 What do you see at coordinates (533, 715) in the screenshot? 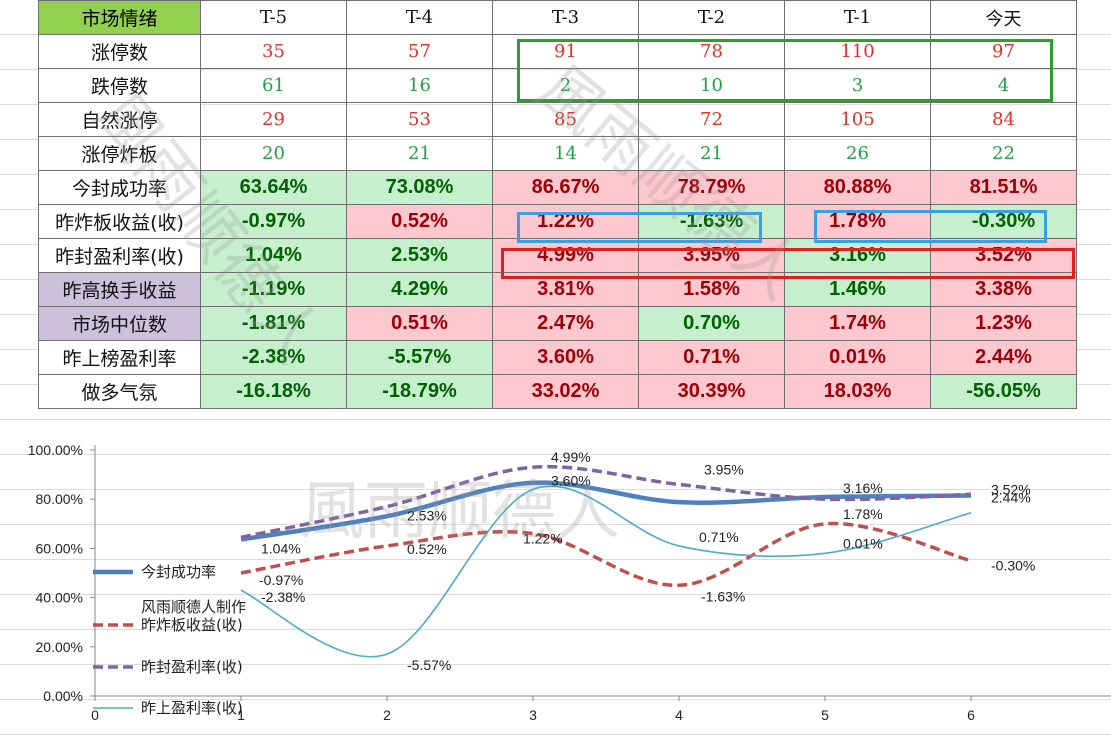
I see `x-tick-label: 3` at bounding box center [533, 715].